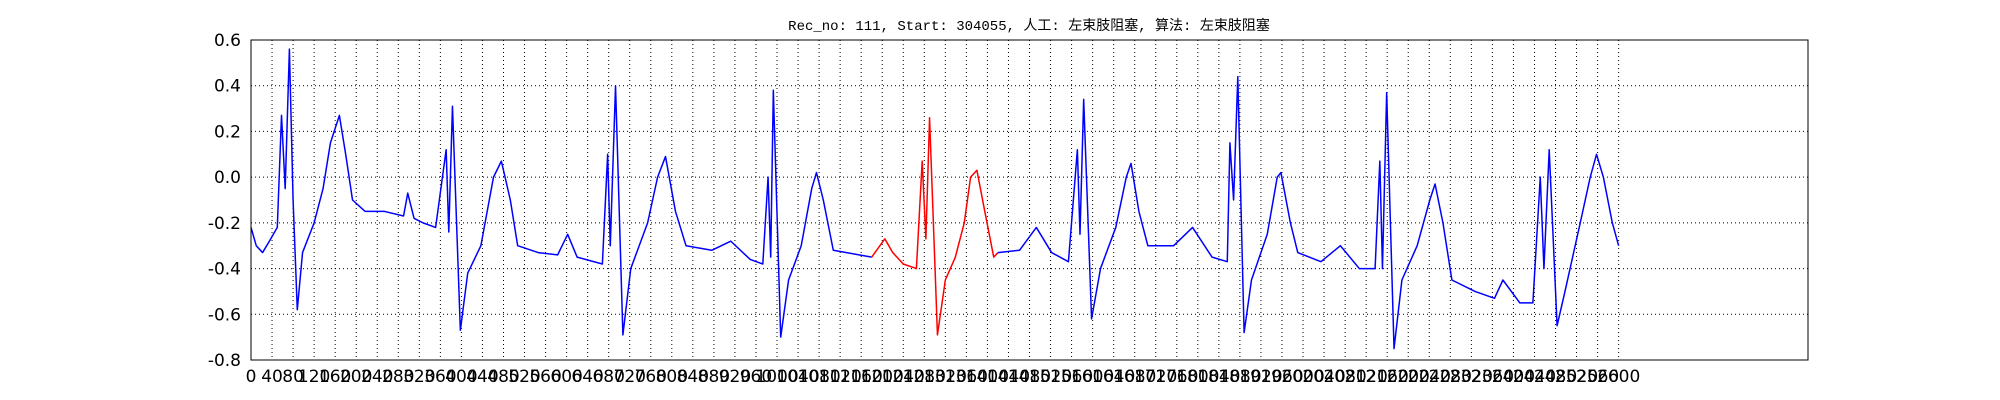 This screenshot has height=400, width=2000. What do you see at coordinates (1344, 377) in the screenshot?
I see `x-tick-label: 2080` at bounding box center [1344, 377].